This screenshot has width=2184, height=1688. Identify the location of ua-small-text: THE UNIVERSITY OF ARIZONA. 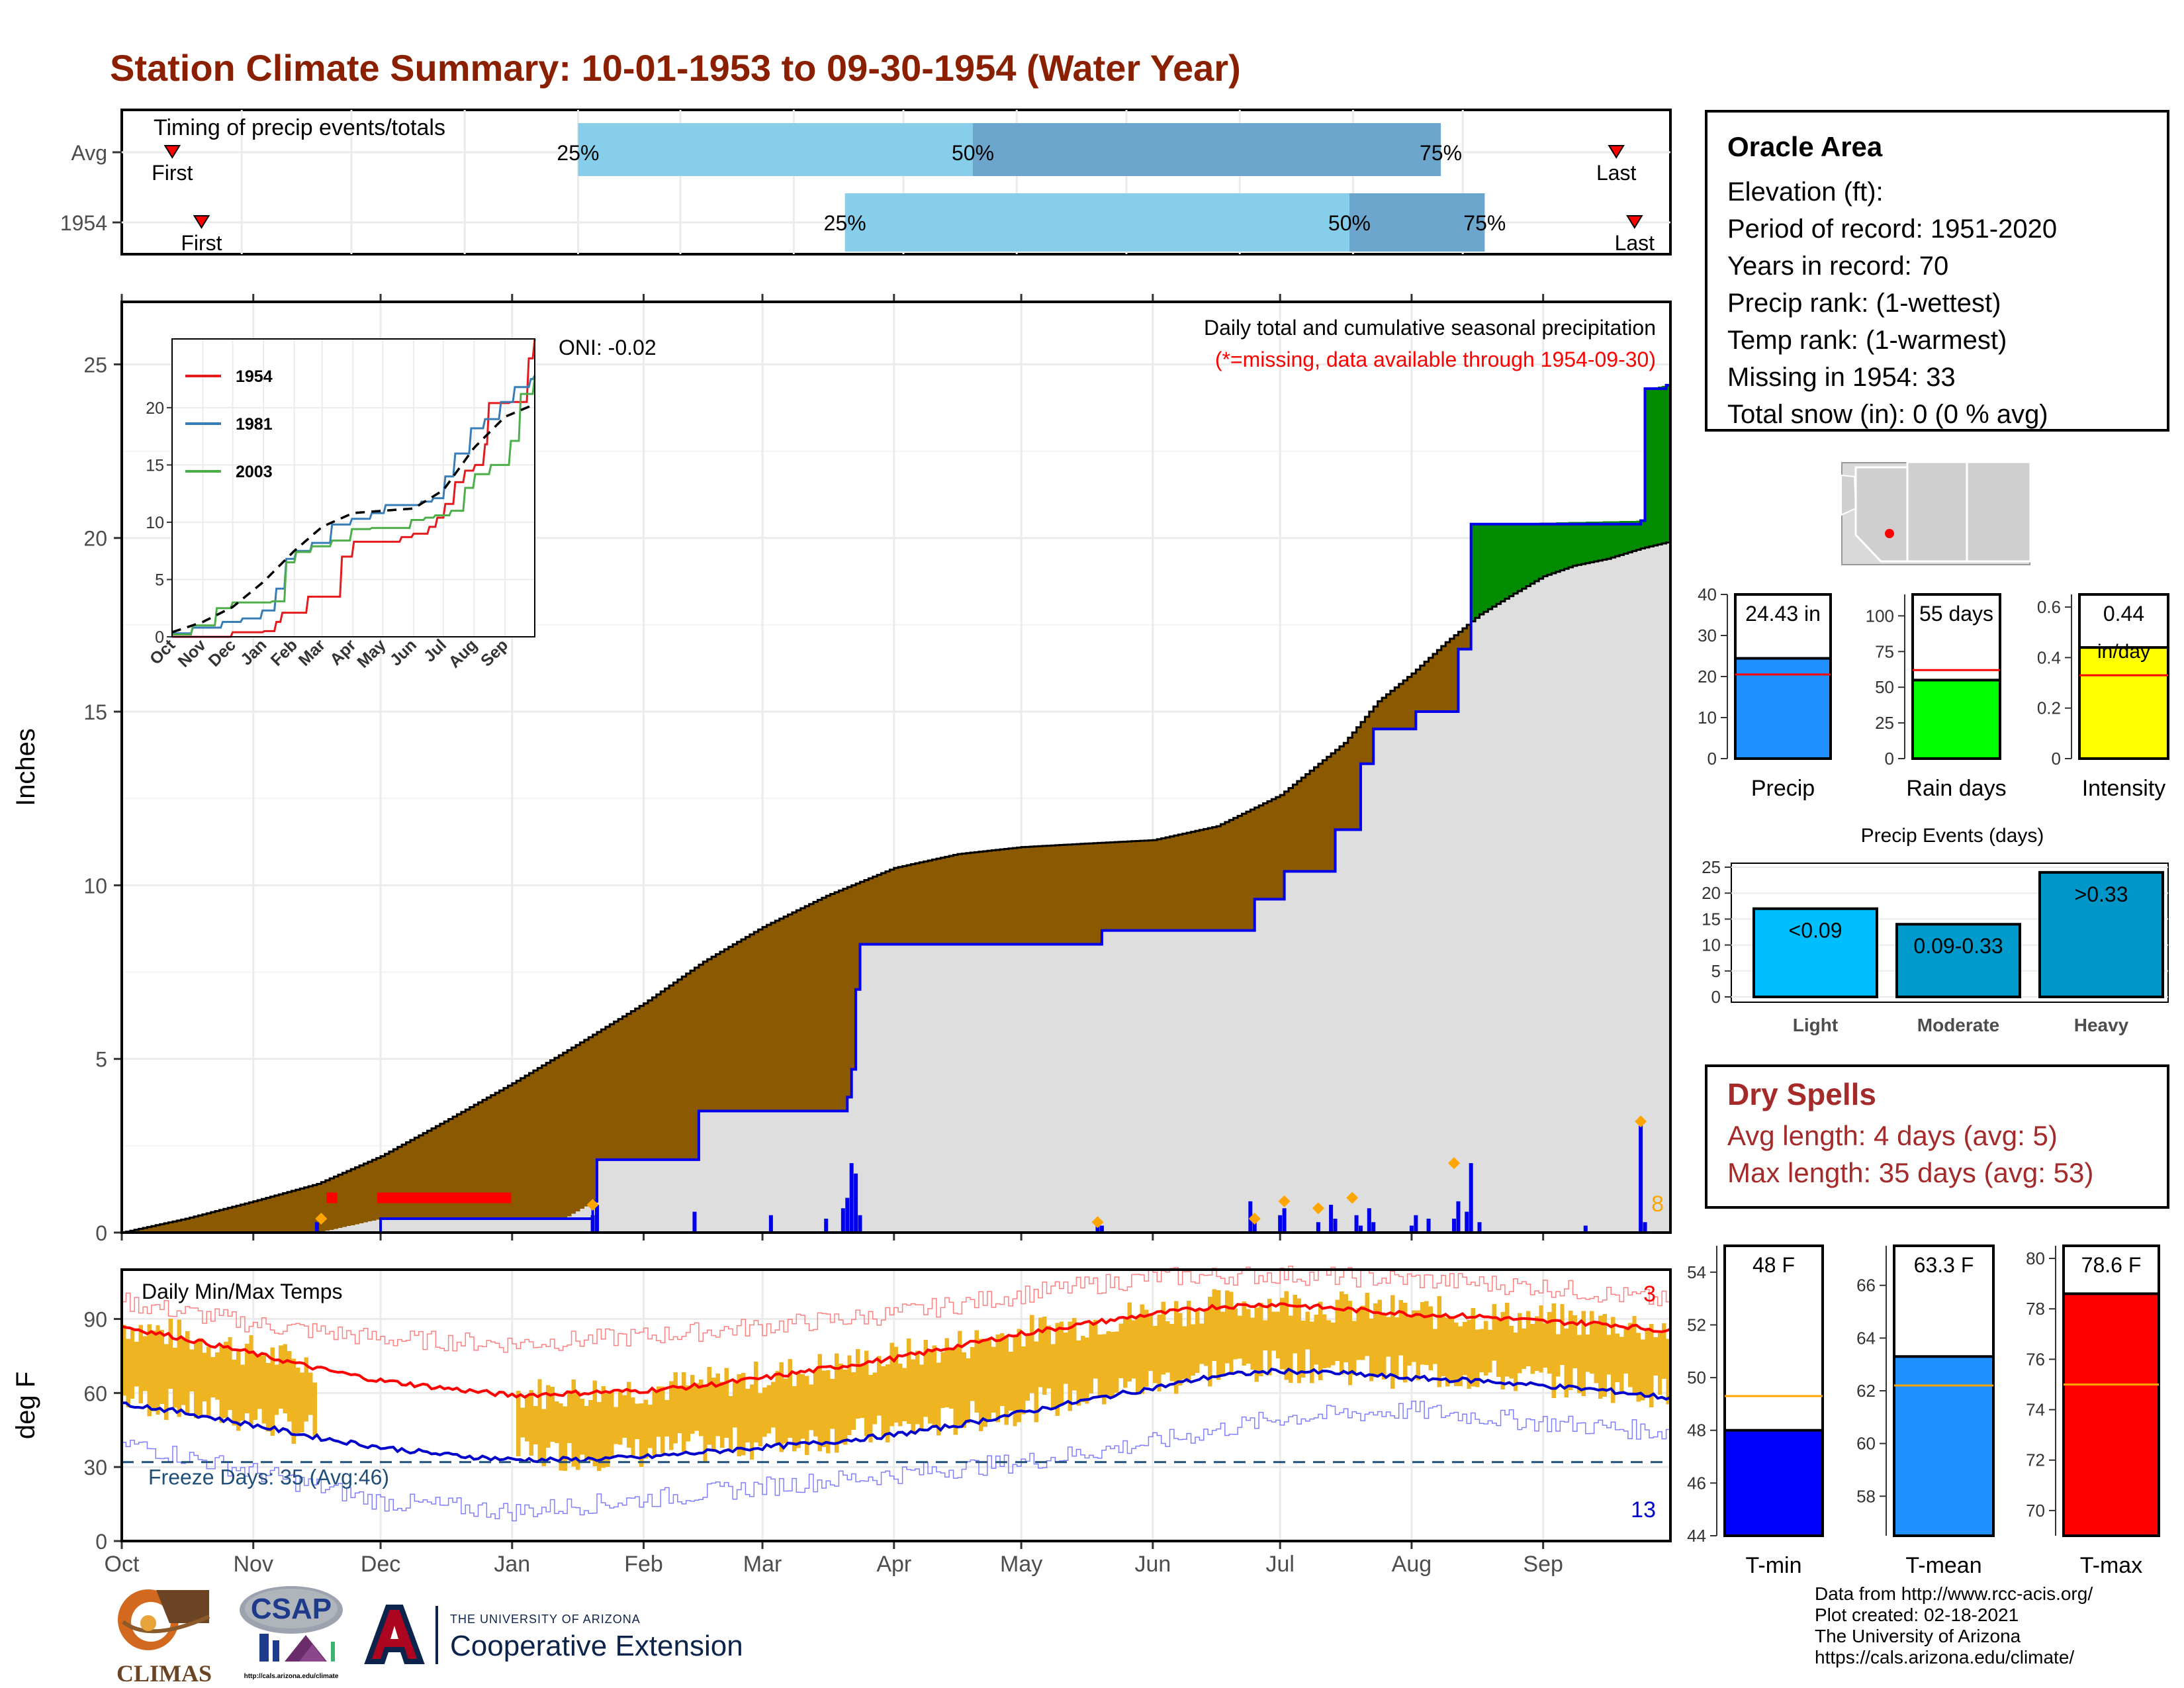
(545, 1619).